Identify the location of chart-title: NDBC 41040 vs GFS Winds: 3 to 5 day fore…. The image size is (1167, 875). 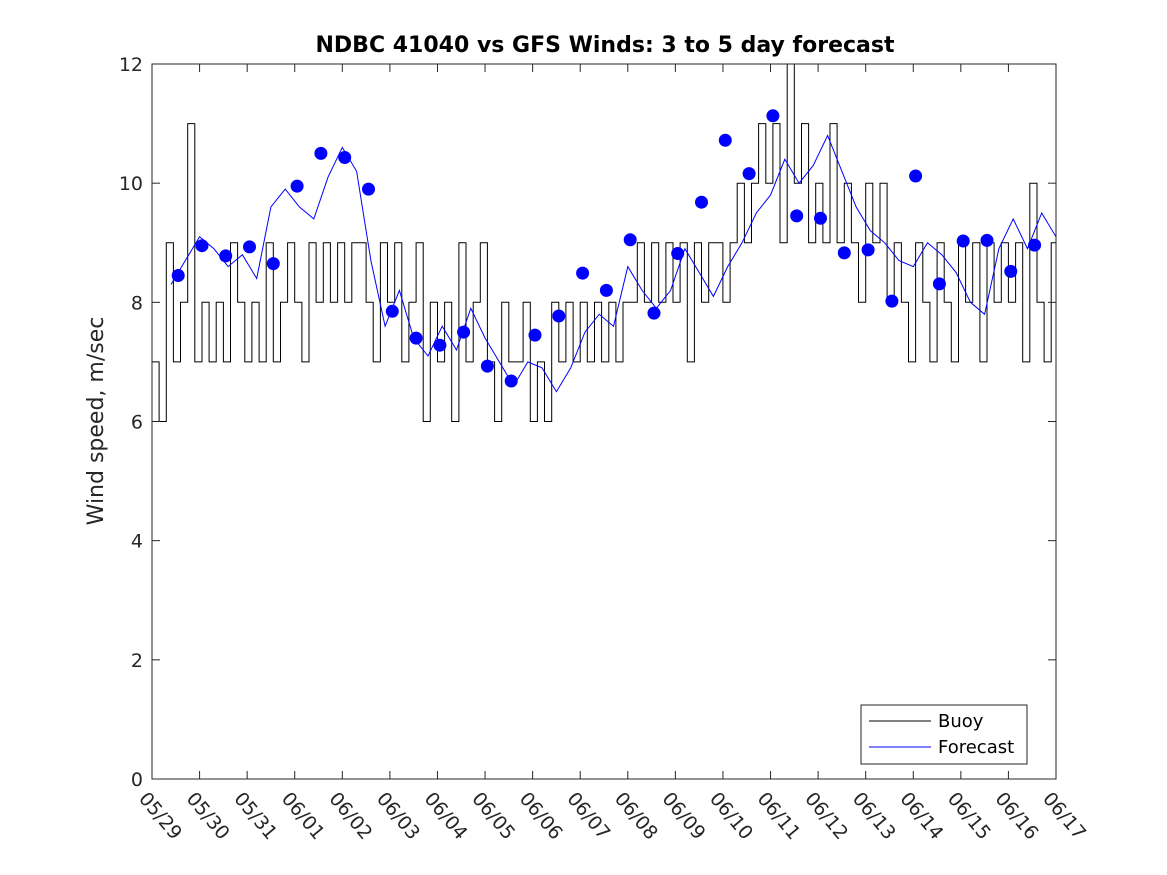
(605, 45).